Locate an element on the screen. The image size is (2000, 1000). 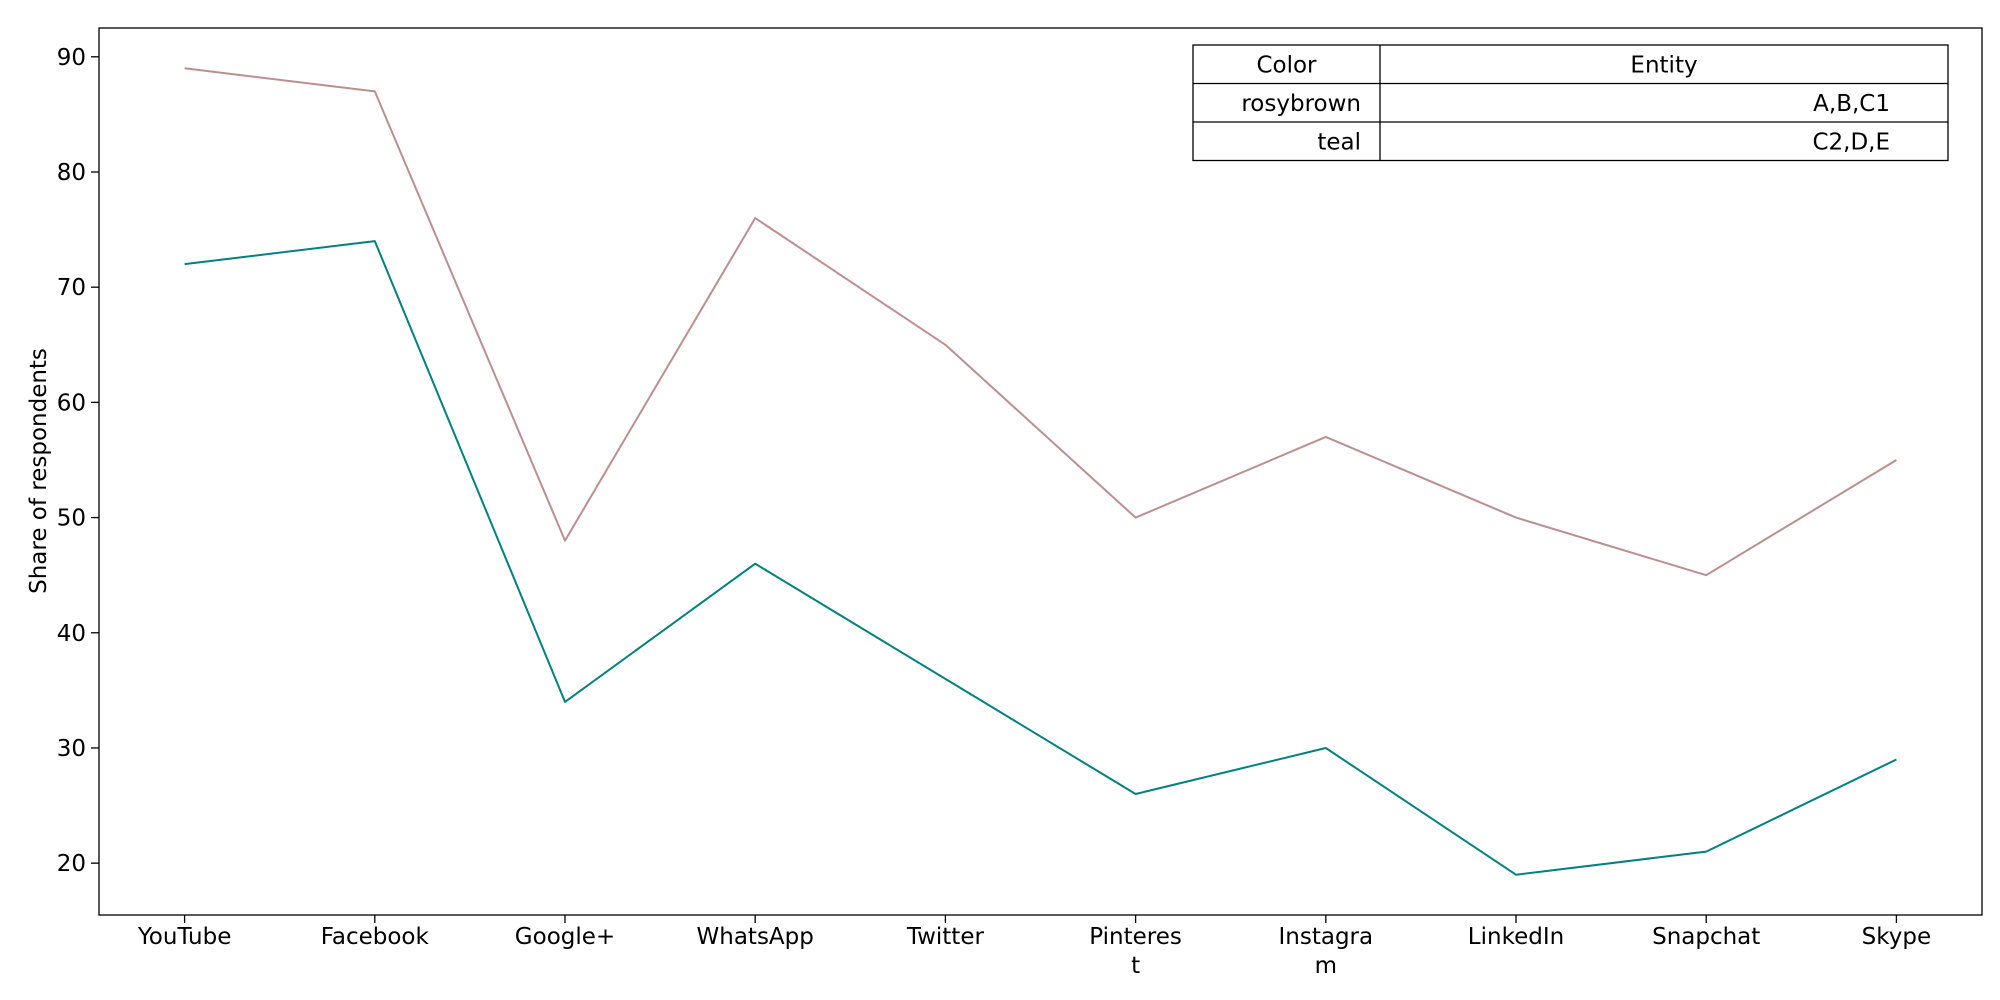
y-tick-label: 50 is located at coordinates (71, 519).